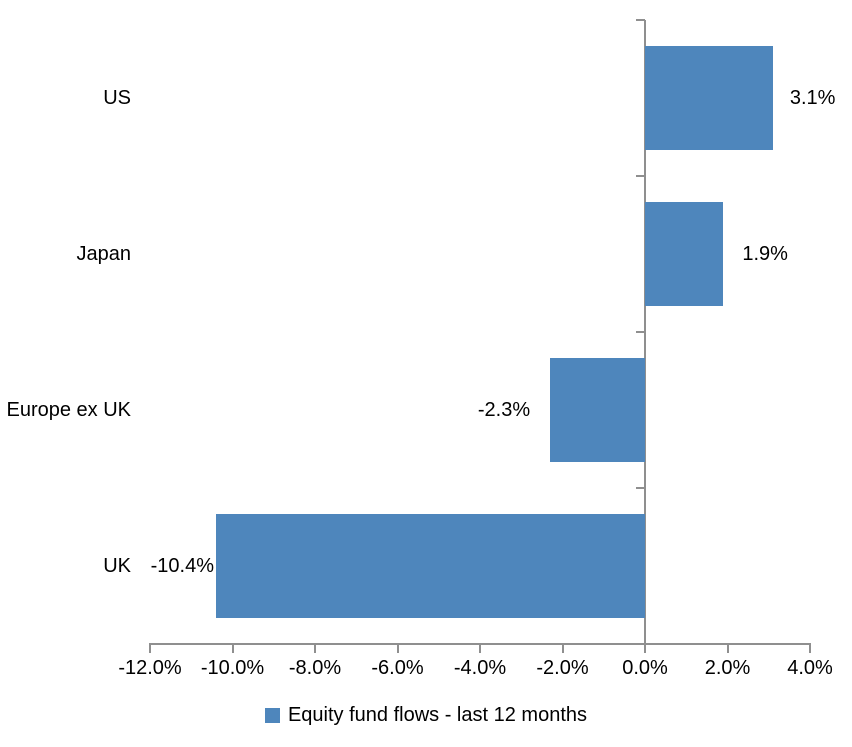 Image resolution: width=852 pixels, height=747 pixels. I want to click on data-label-japan: 1.9%, so click(765, 254).